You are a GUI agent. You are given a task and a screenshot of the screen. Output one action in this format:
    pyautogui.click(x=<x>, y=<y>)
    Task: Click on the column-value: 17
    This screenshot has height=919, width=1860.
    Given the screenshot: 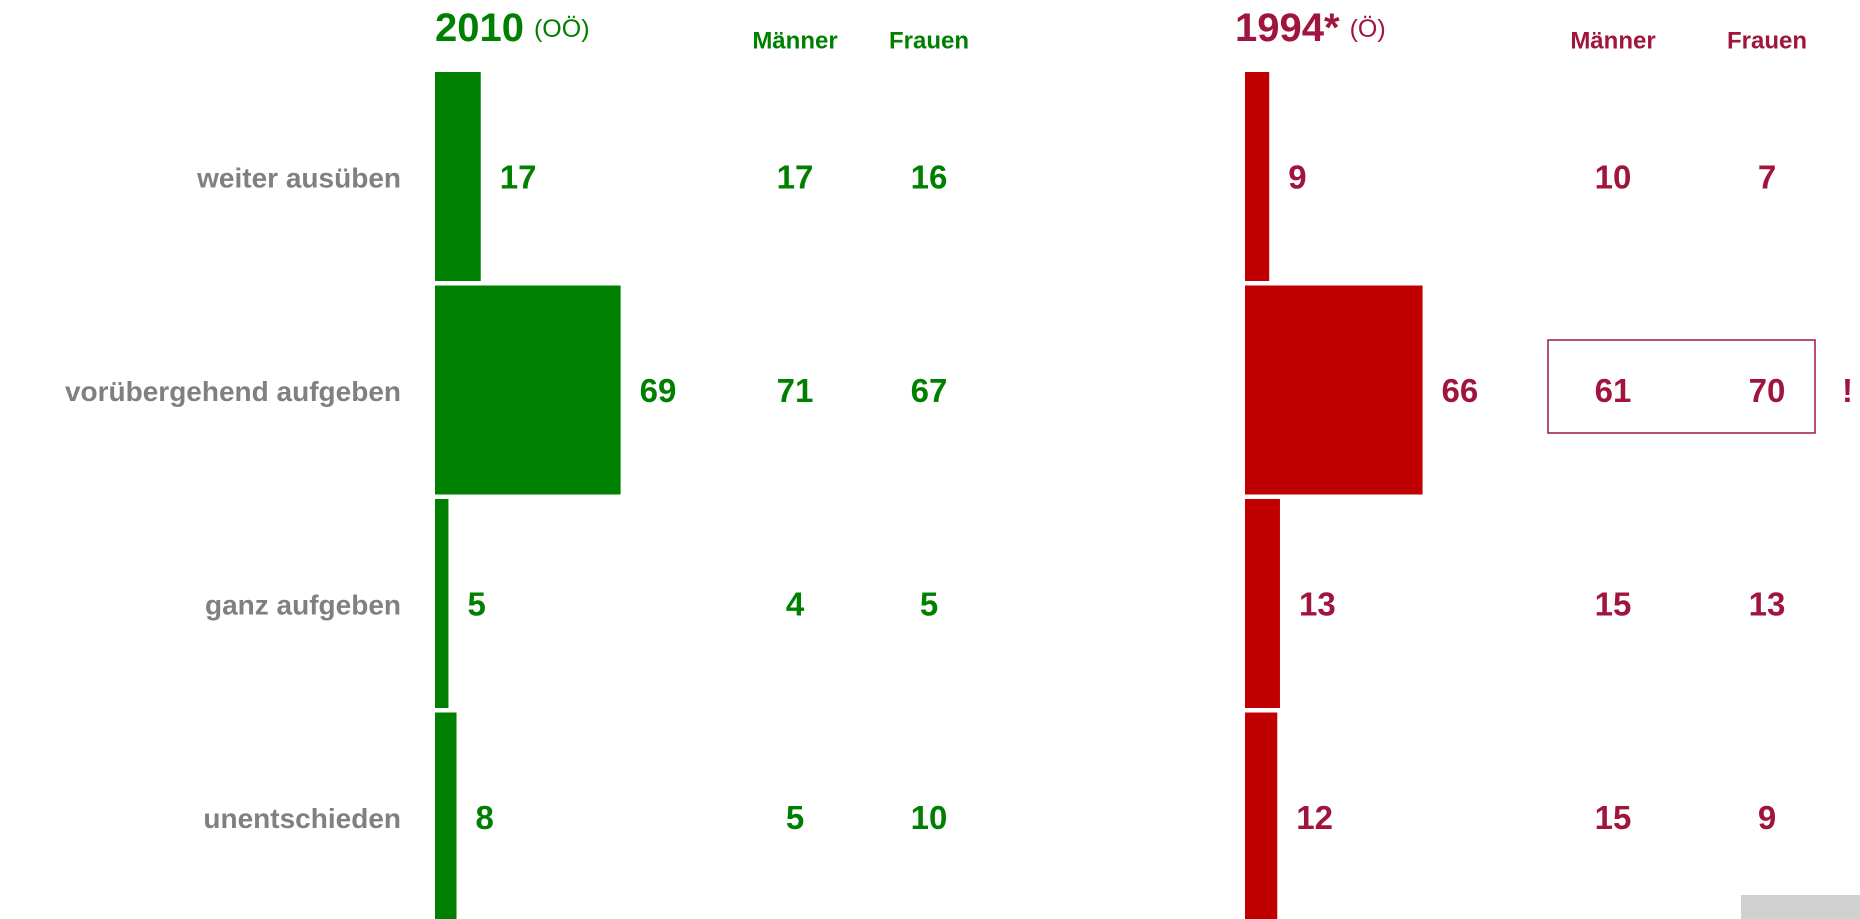 What is the action you would take?
    pyautogui.click(x=795, y=177)
    